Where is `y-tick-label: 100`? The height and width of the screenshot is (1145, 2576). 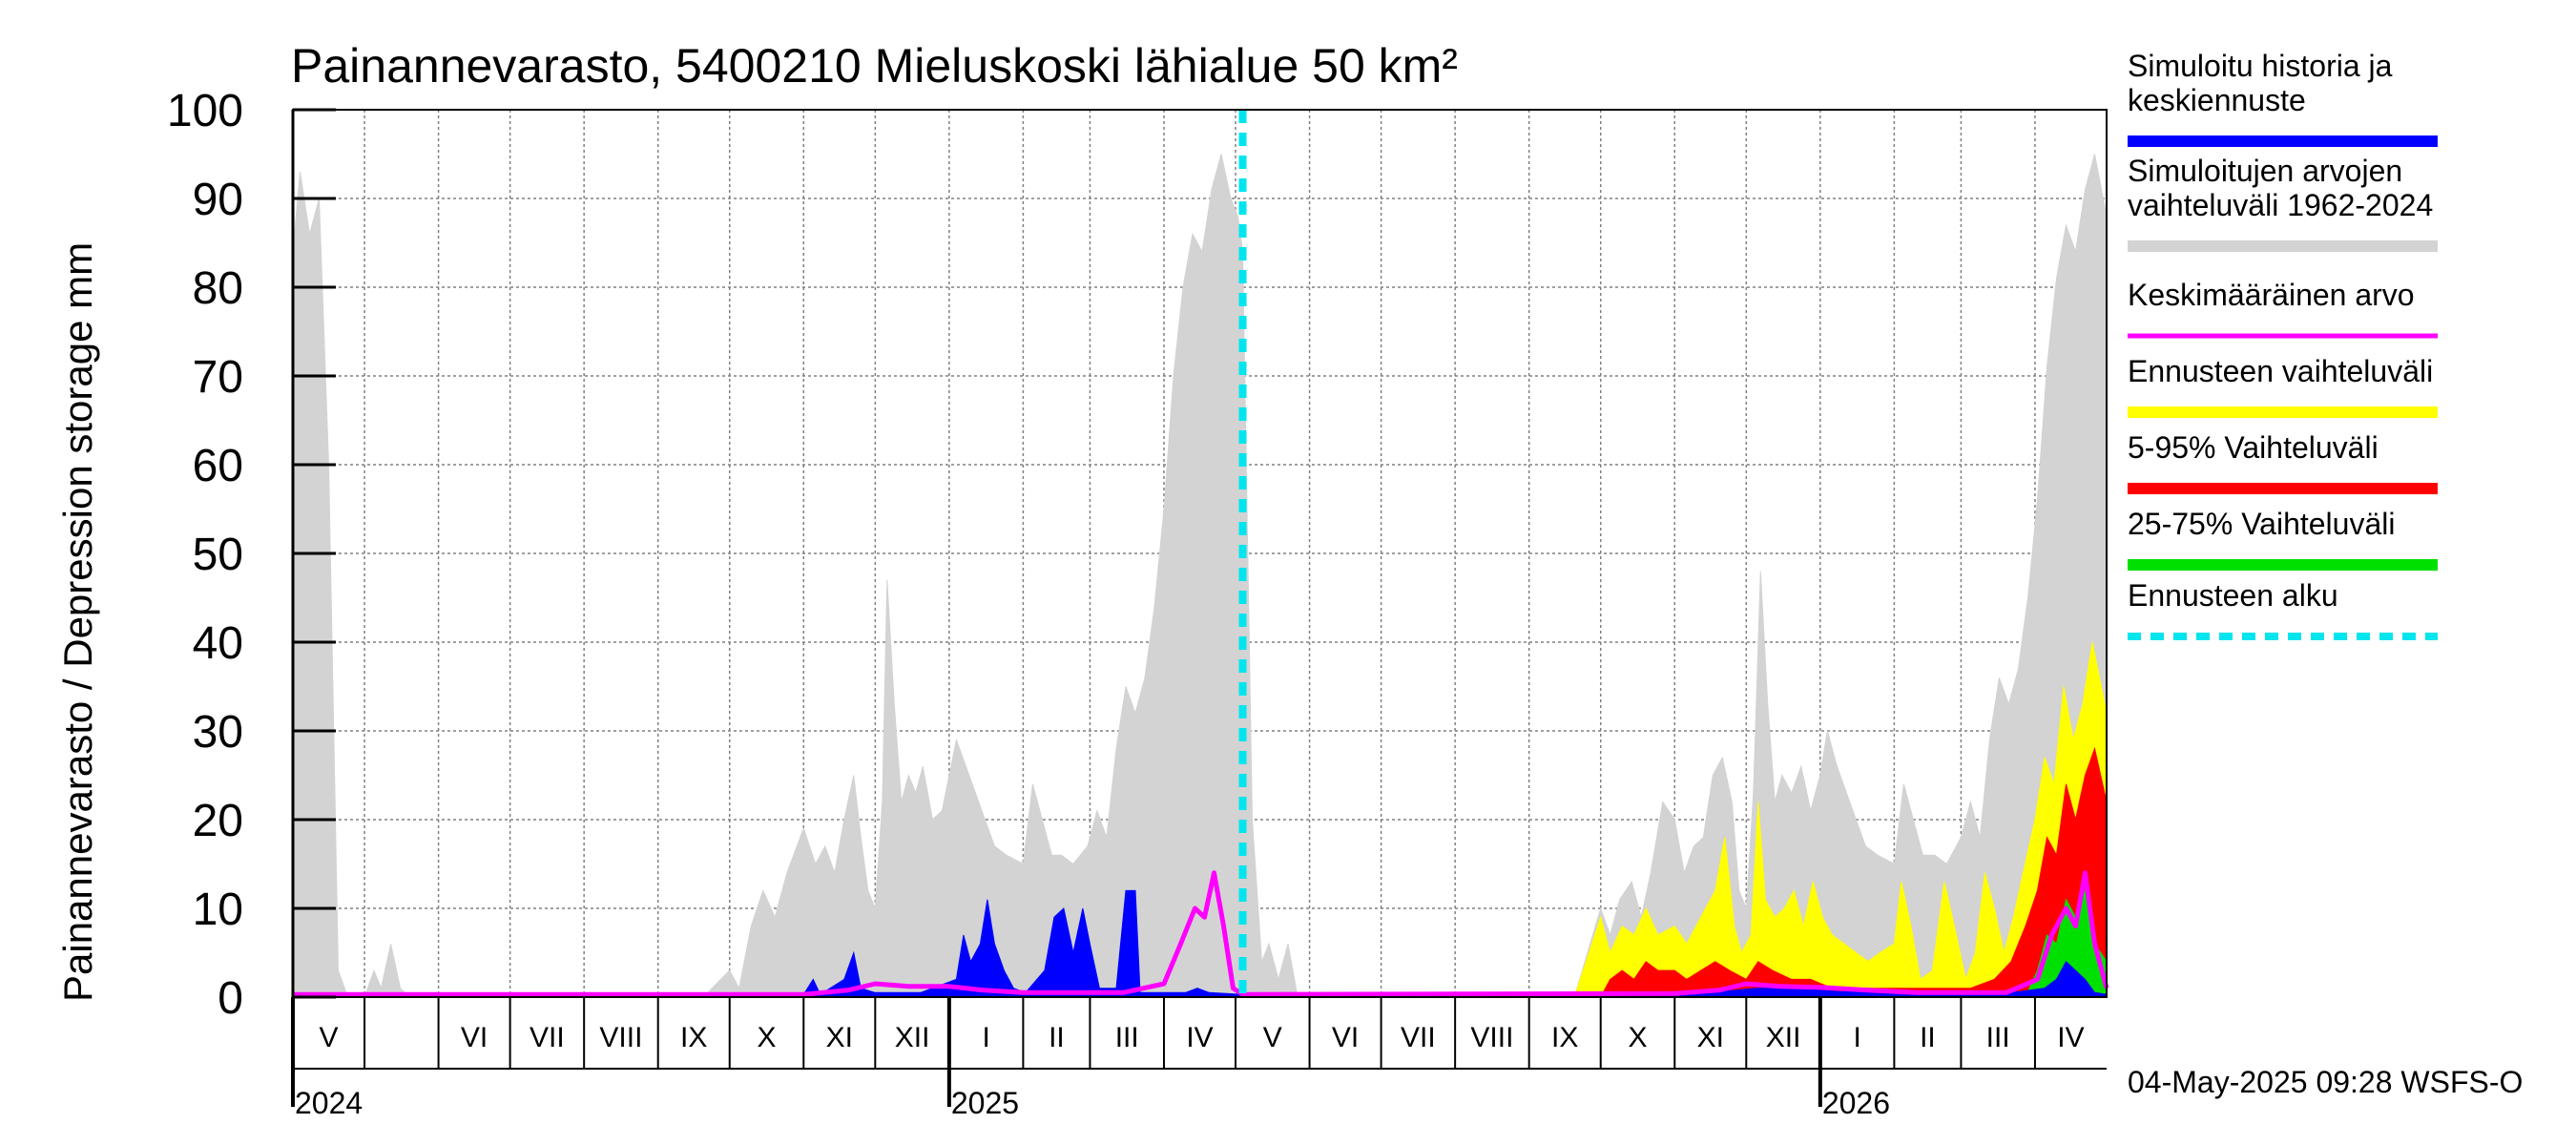 y-tick-label: 100 is located at coordinates (205, 111).